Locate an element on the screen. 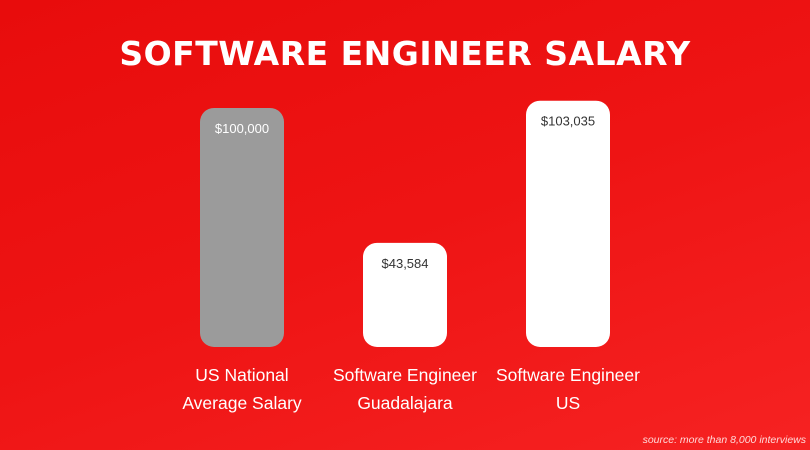 Image resolution: width=810 pixels, height=450 pixels. value-label: $100,000 is located at coordinates (242, 128).